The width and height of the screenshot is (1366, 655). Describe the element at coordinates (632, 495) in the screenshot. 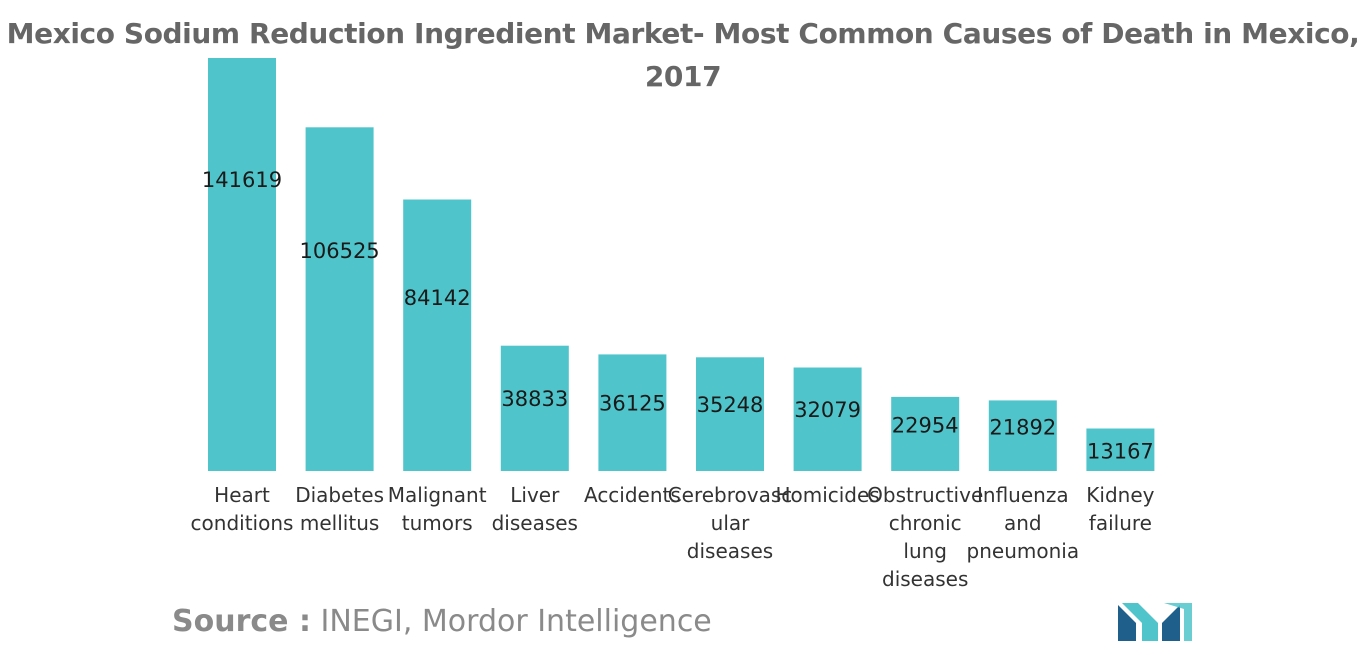

I see `category-label-4: Accidents` at that location.